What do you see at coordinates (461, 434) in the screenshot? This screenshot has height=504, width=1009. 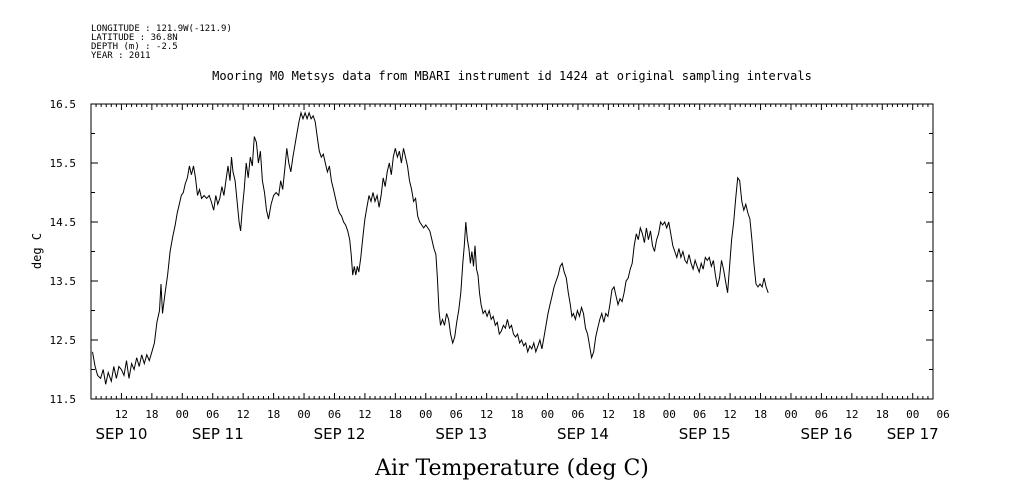 I see `day-label: SEP 13` at bounding box center [461, 434].